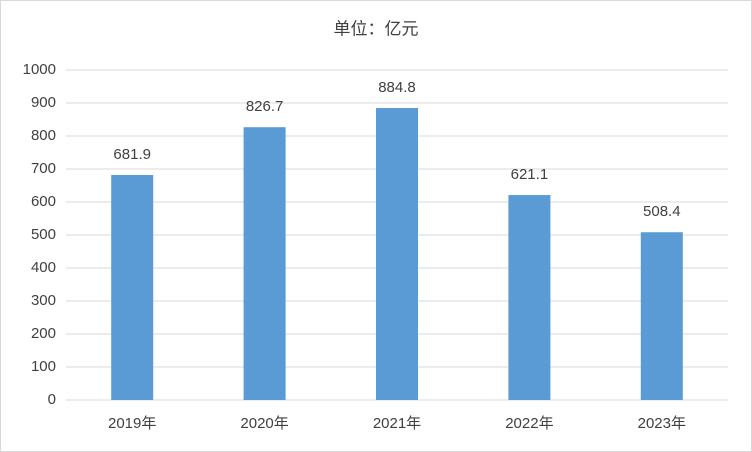  What do you see at coordinates (529, 423) in the screenshot?
I see `x-tick-label: 2022年` at bounding box center [529, 423].